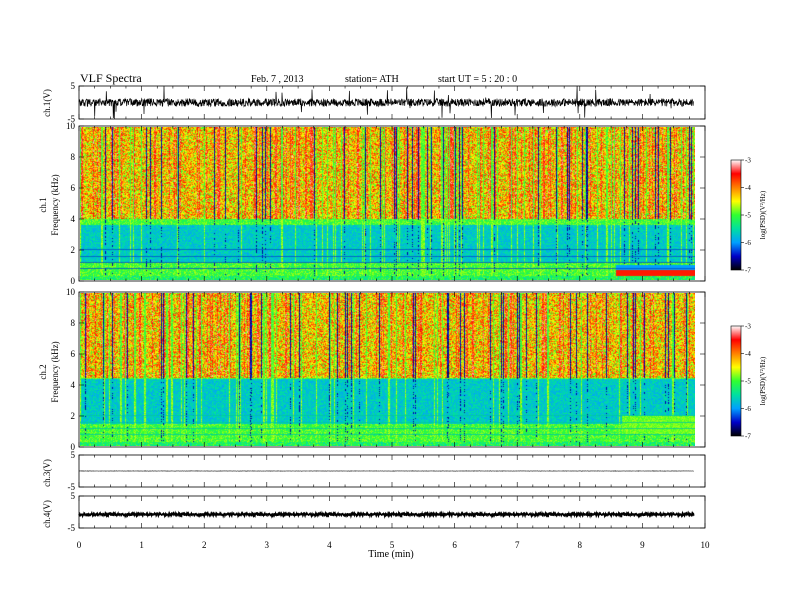 The width and height of the screenshot is (792, 612). Describe the element at coordinates (204, 545) in the screenshot. I see `x-tick-label: 2` at that location.